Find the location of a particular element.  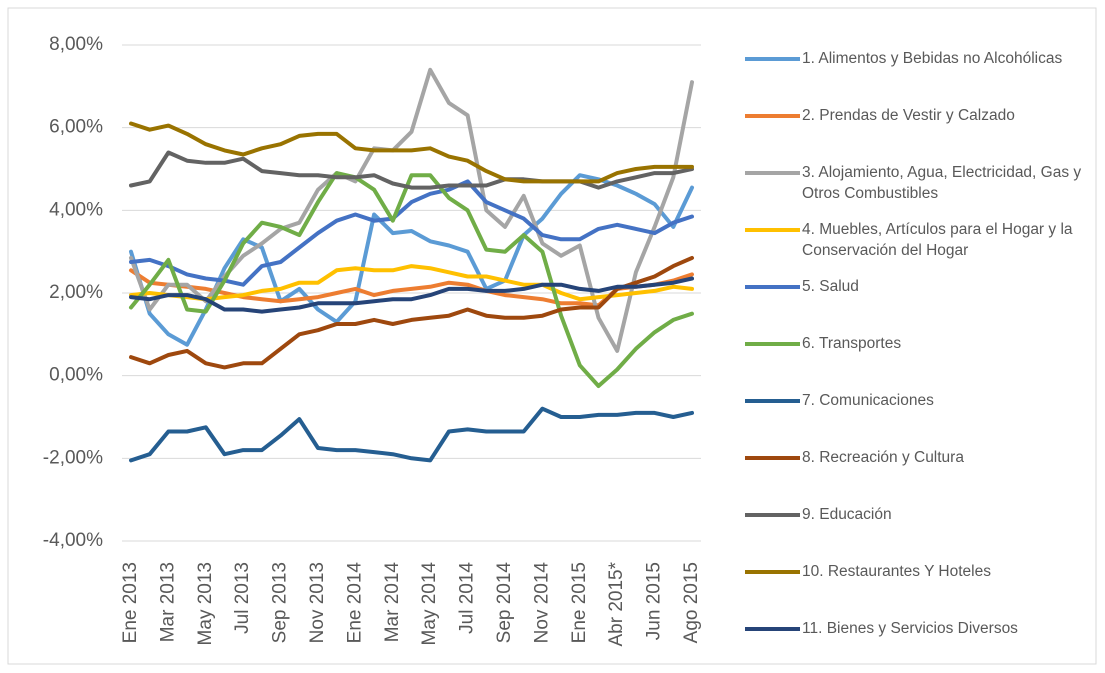

y-tick-label: -2,00% is located at coordinates (73, 457).